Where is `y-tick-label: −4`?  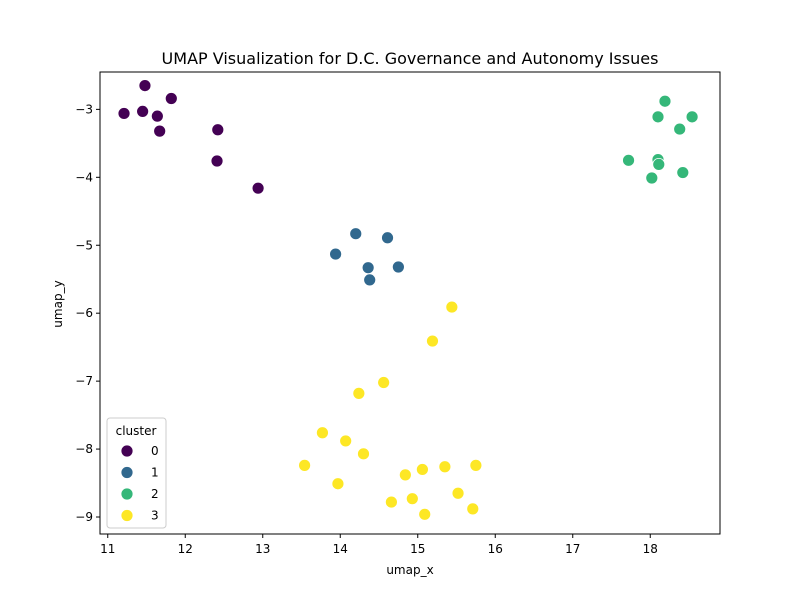 y-tick-label: −4 is located at coordinates (84, 177).